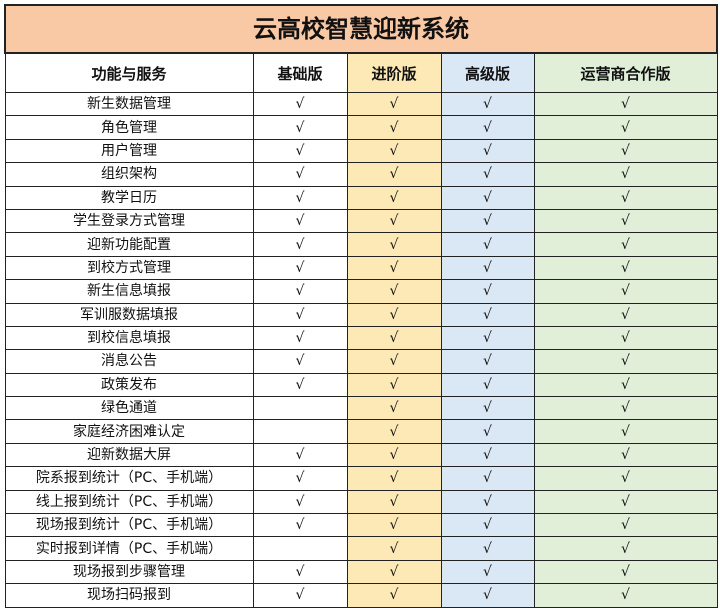 The width and height of the screenshot is (720, 608). I want to click on feature-name: 政策发布, so click(129, 385).